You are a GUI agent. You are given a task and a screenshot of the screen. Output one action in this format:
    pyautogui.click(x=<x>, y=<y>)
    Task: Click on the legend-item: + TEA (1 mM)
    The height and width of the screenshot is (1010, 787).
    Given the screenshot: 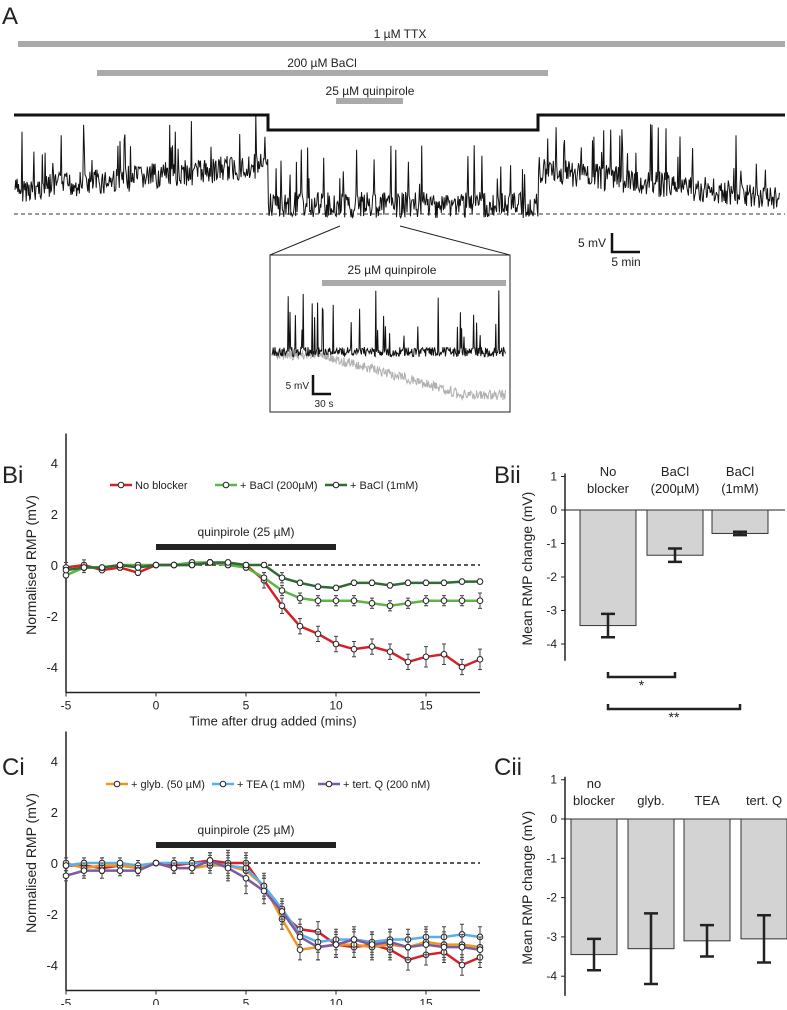 What is the action you would take?
    pyautogui.click(x=258, y=785)
    